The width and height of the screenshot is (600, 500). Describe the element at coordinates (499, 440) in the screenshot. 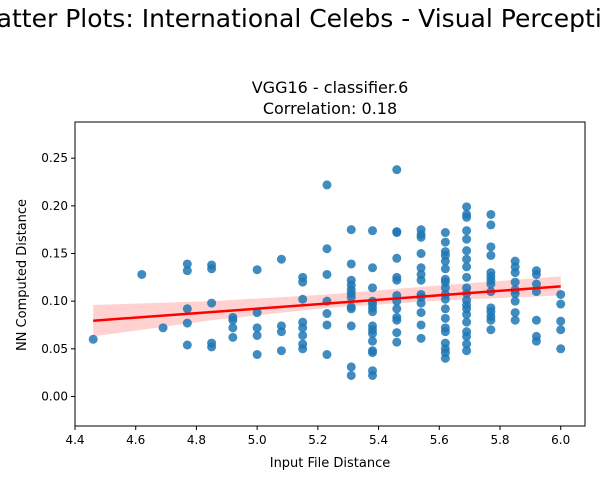

I see `x-tick-label: 5.8` at that location.